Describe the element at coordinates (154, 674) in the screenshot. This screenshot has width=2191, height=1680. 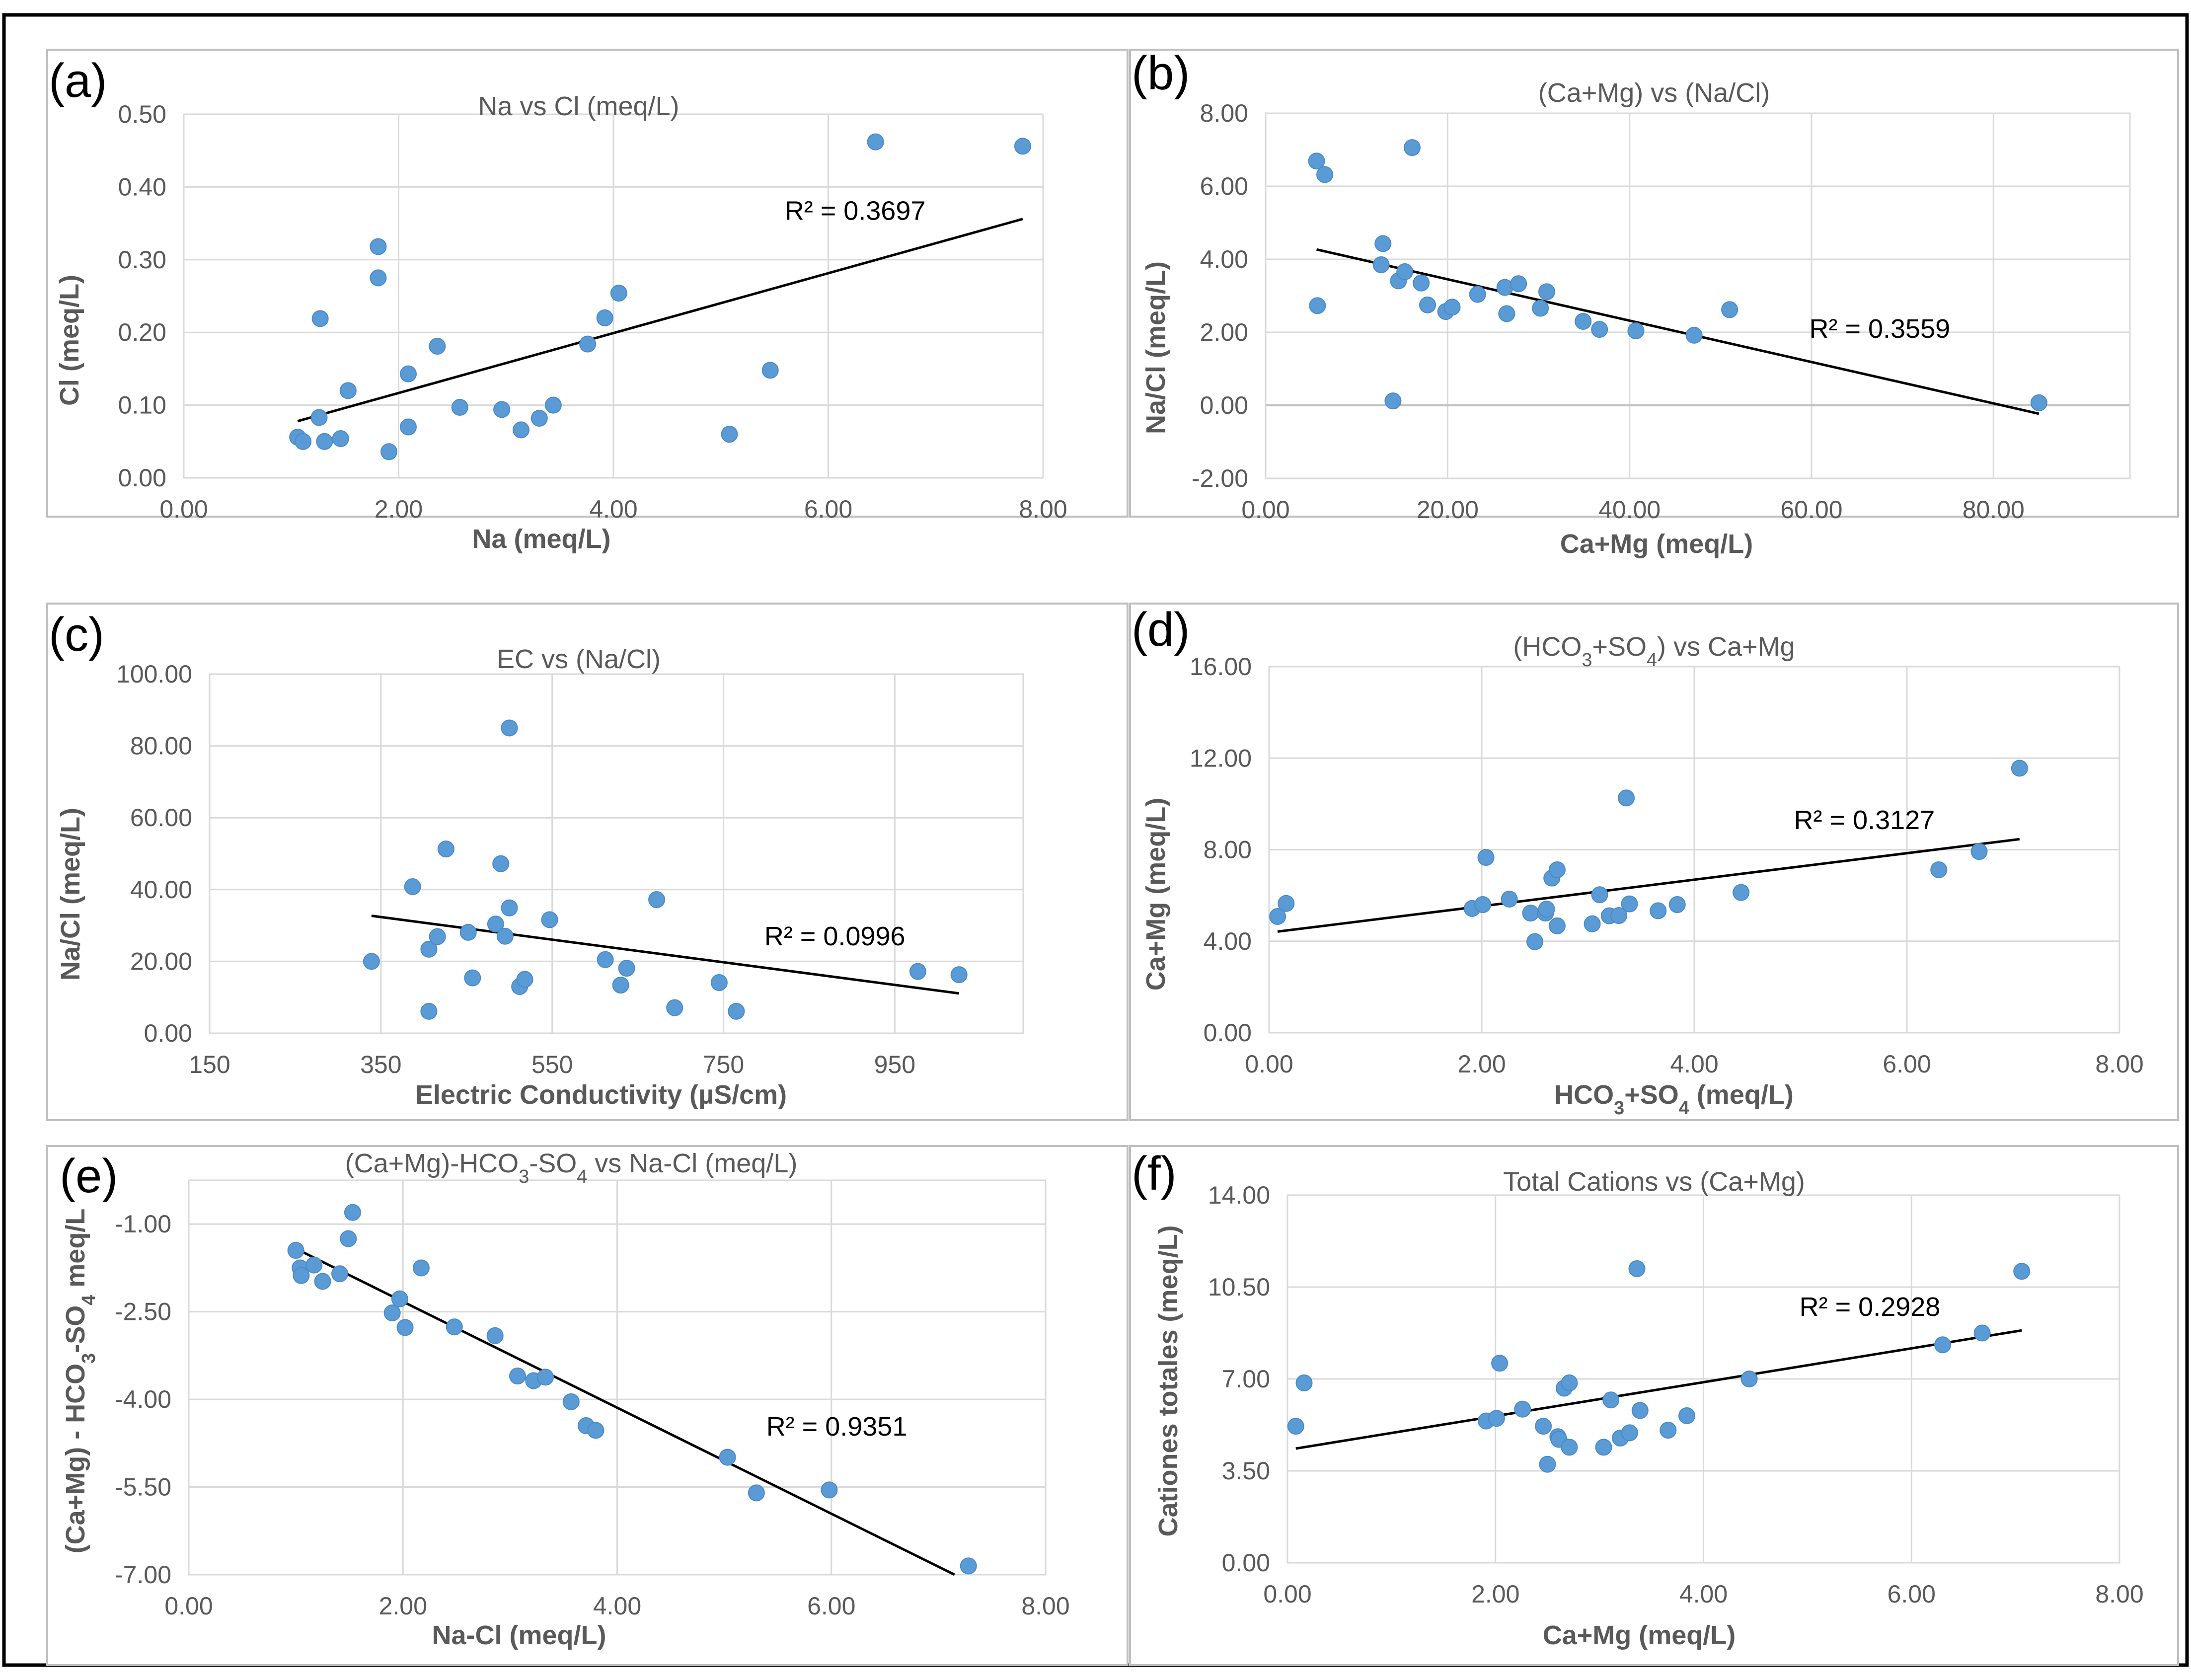
I see `y-tick-label: 100.00` at that location.